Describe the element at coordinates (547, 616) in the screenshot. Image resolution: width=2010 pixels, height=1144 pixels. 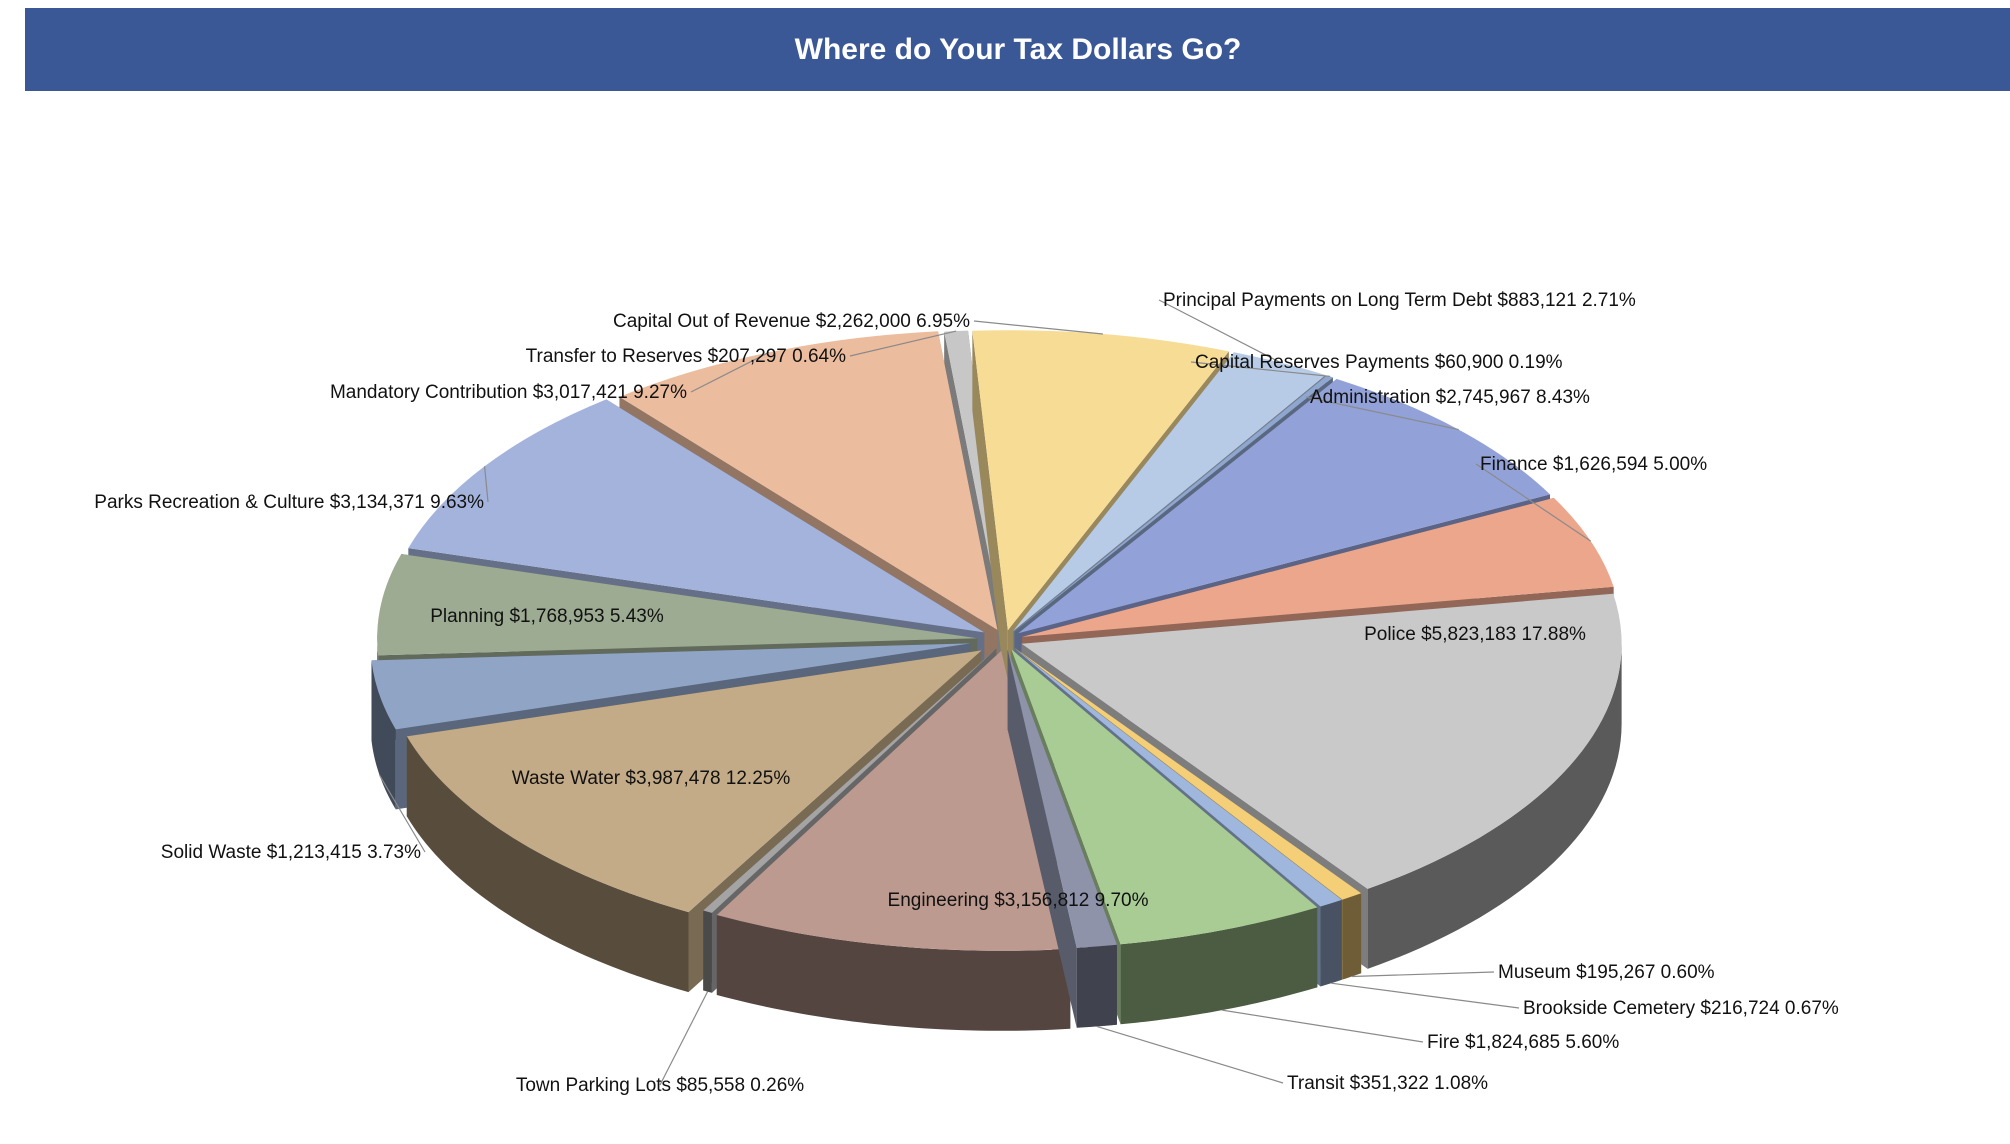
I see `data-label: Planning $1,768,953 5.43%` at that location.